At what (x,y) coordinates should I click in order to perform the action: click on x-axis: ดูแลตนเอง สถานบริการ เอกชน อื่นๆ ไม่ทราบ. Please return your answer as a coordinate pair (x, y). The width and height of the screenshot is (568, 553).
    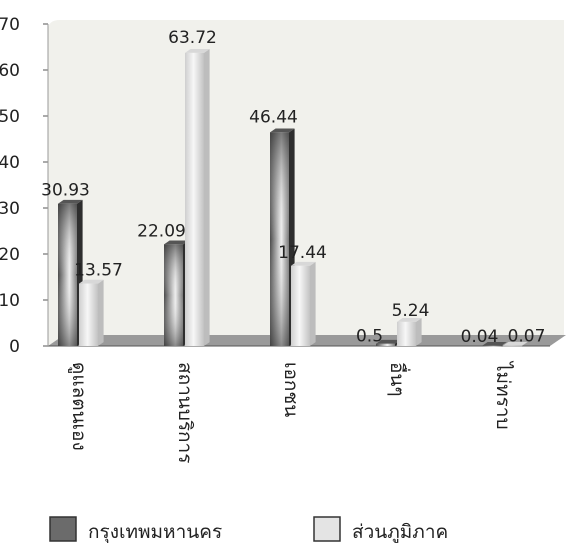
    Looking at the image, I should click on (291, 411).